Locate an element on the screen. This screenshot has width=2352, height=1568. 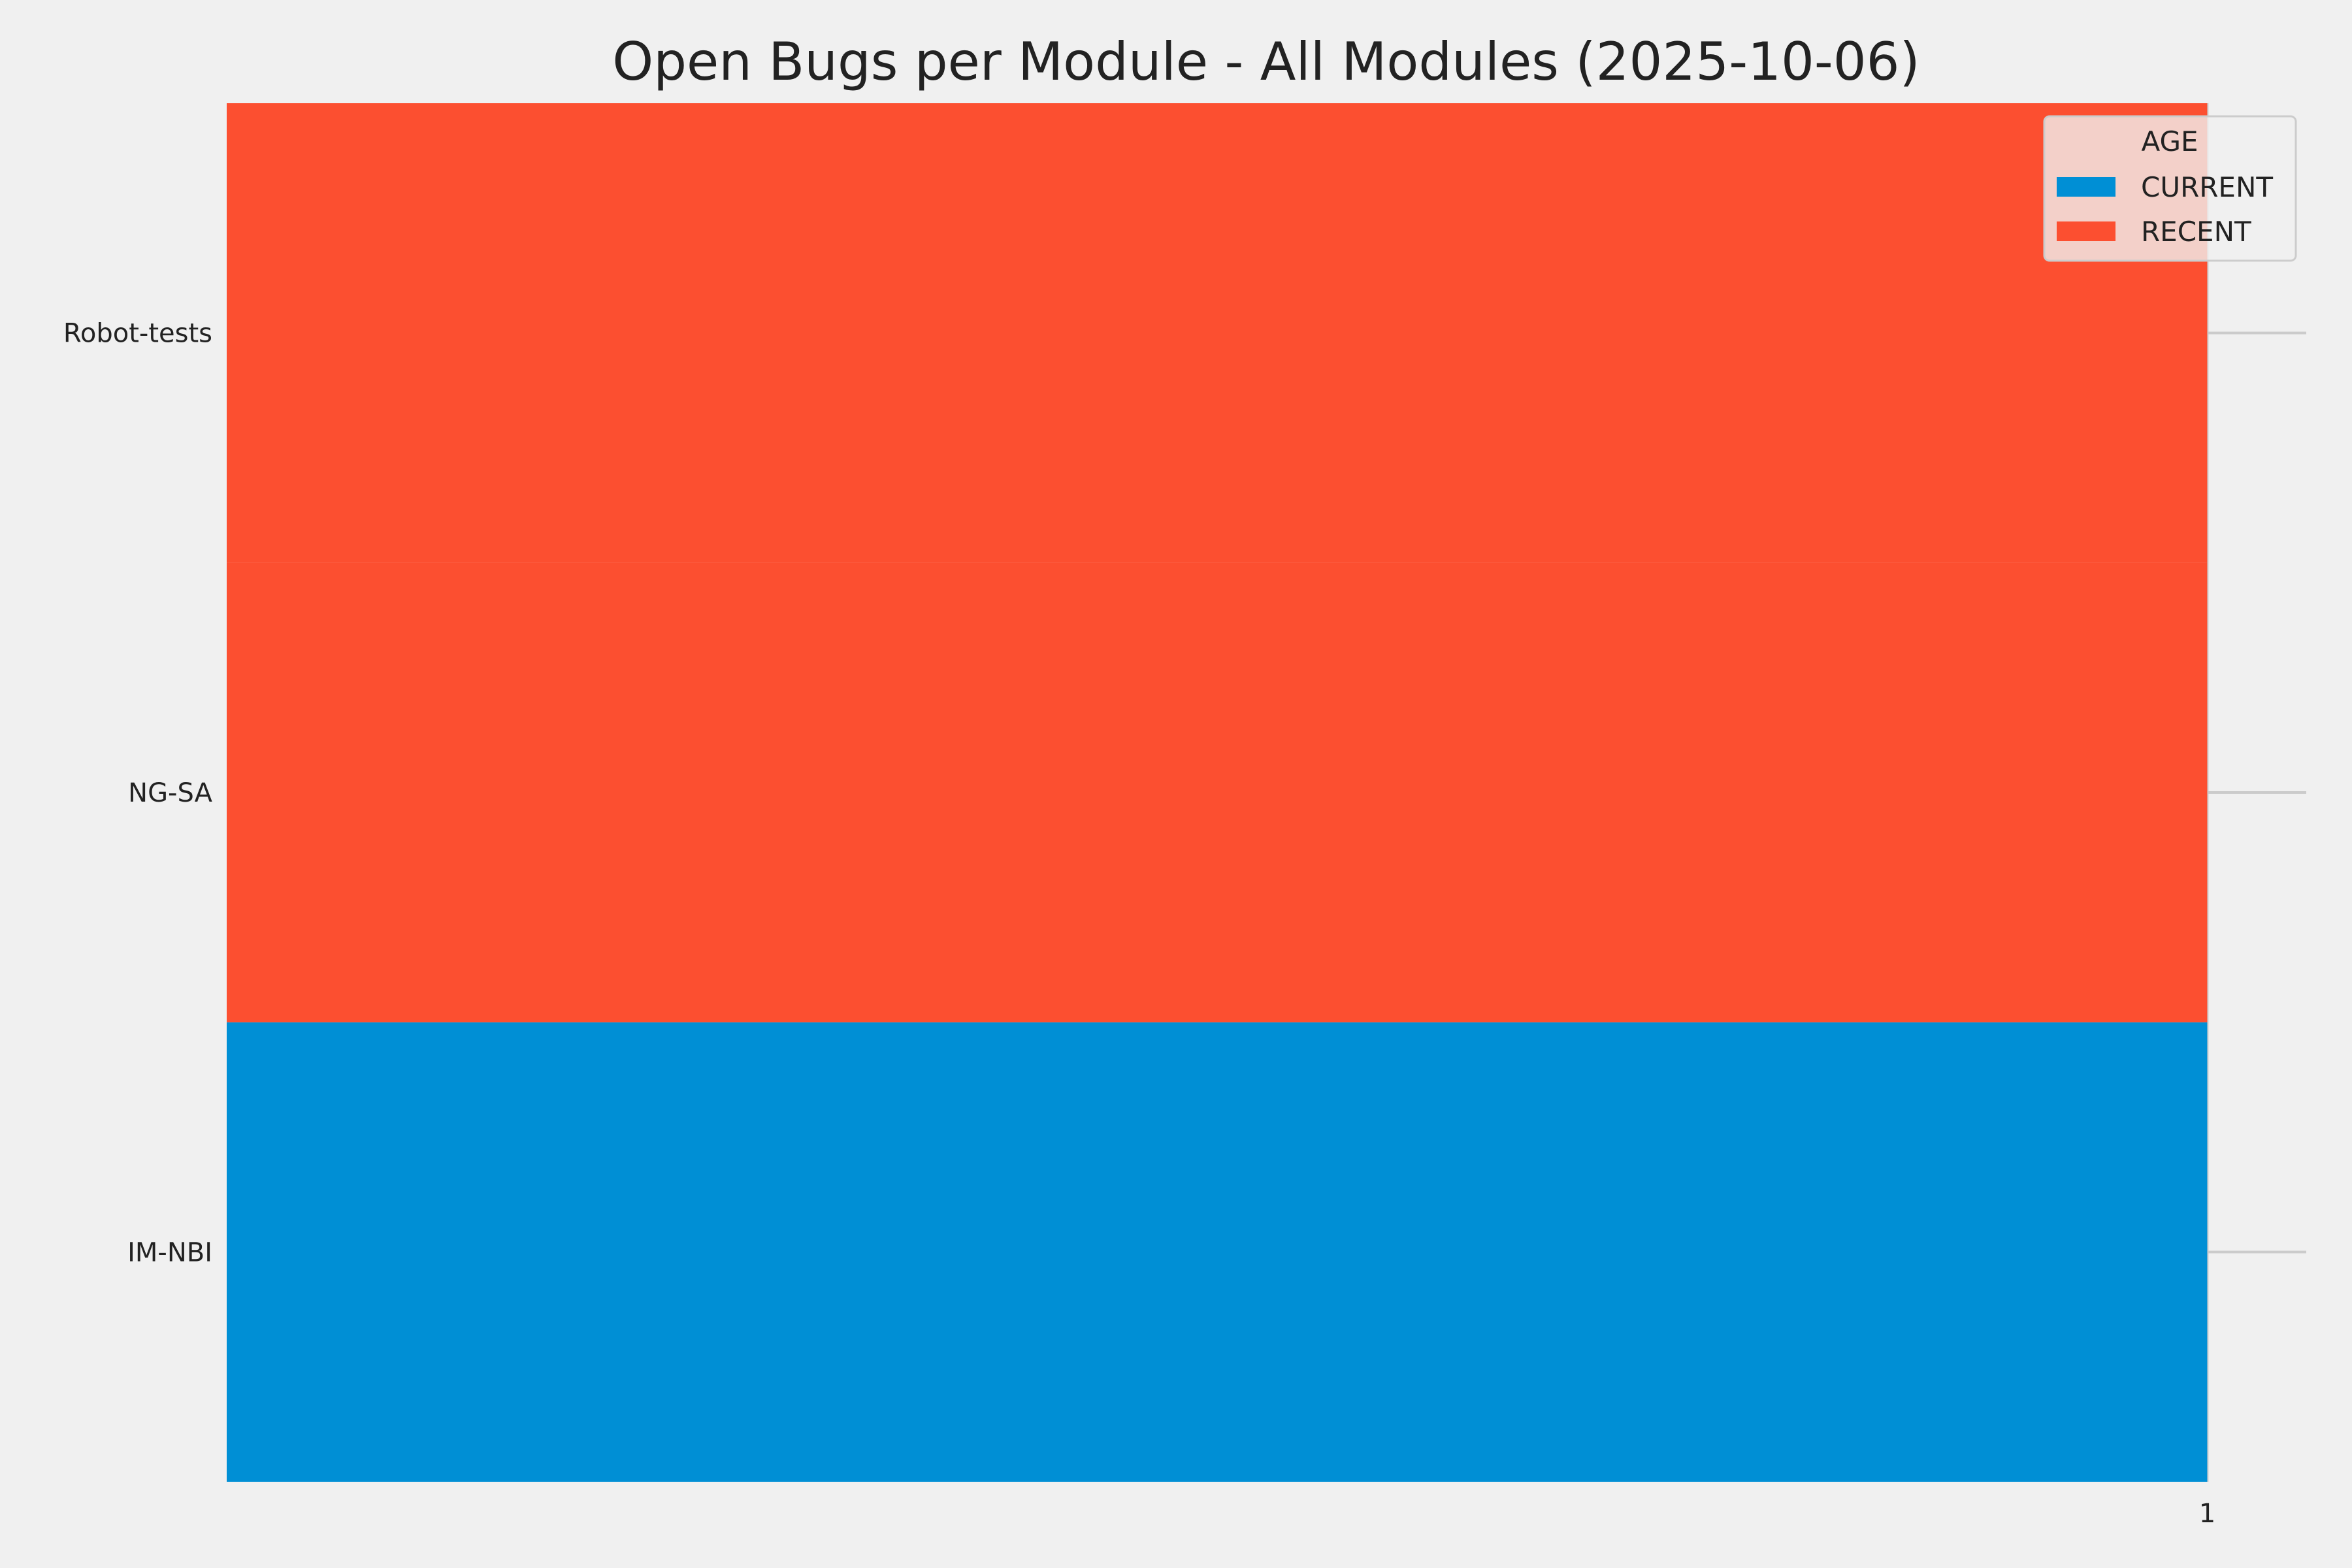
x-tick-labels: 1 is located at coordinates (2207, 1514).